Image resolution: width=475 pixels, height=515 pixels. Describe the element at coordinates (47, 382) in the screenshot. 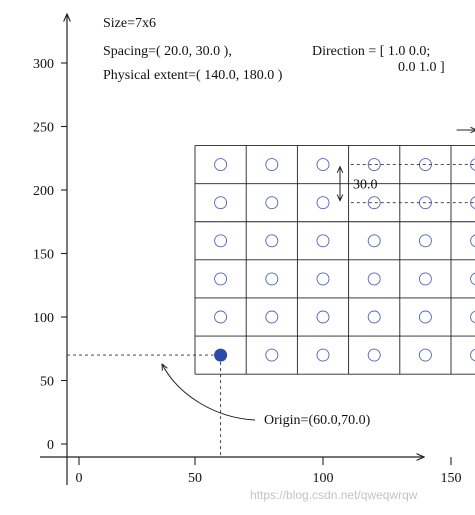

I see `y-tick-label: 50` at that location.